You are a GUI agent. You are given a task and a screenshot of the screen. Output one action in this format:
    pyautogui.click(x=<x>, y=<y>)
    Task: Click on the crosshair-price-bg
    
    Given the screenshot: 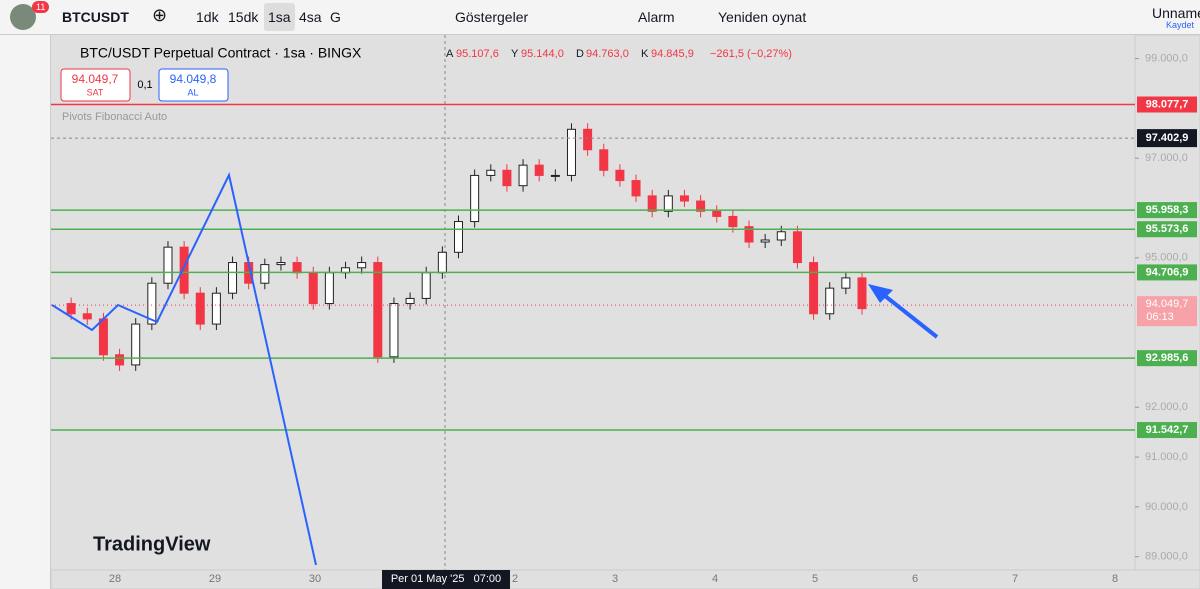 What is the action you would take?
    pyautogui.click(x=1167, y=138)
    